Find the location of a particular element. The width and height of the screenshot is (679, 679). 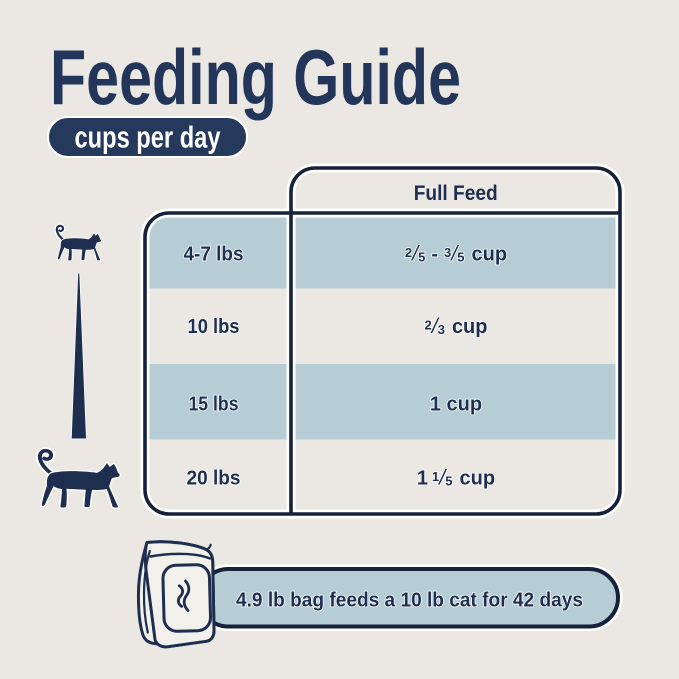

svg-text: Full Feed is located at coordinates (456, 193).